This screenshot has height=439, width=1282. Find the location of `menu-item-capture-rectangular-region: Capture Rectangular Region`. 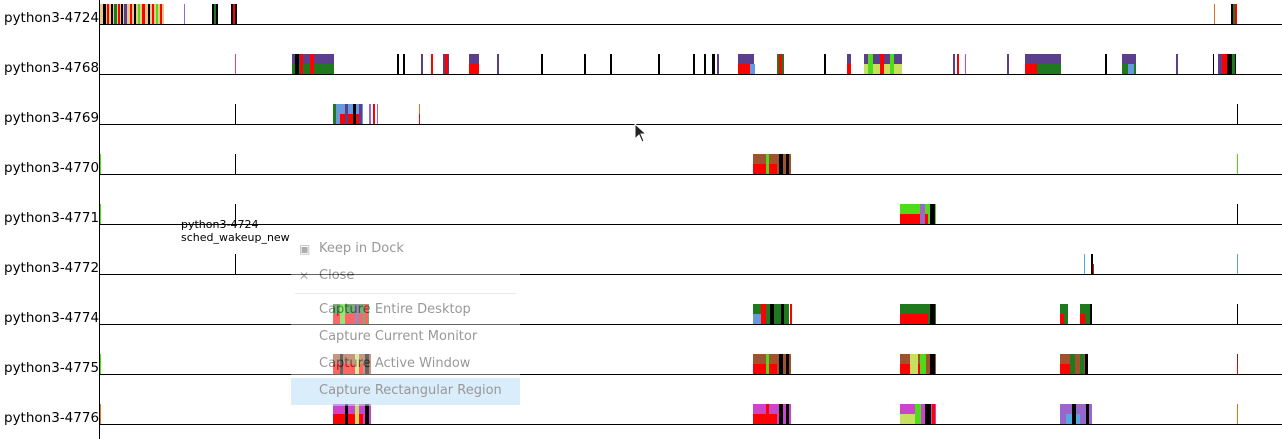

menu-item-capture-rectangular-region: Capture Rectangular Region is located at coordinates (405, 391).